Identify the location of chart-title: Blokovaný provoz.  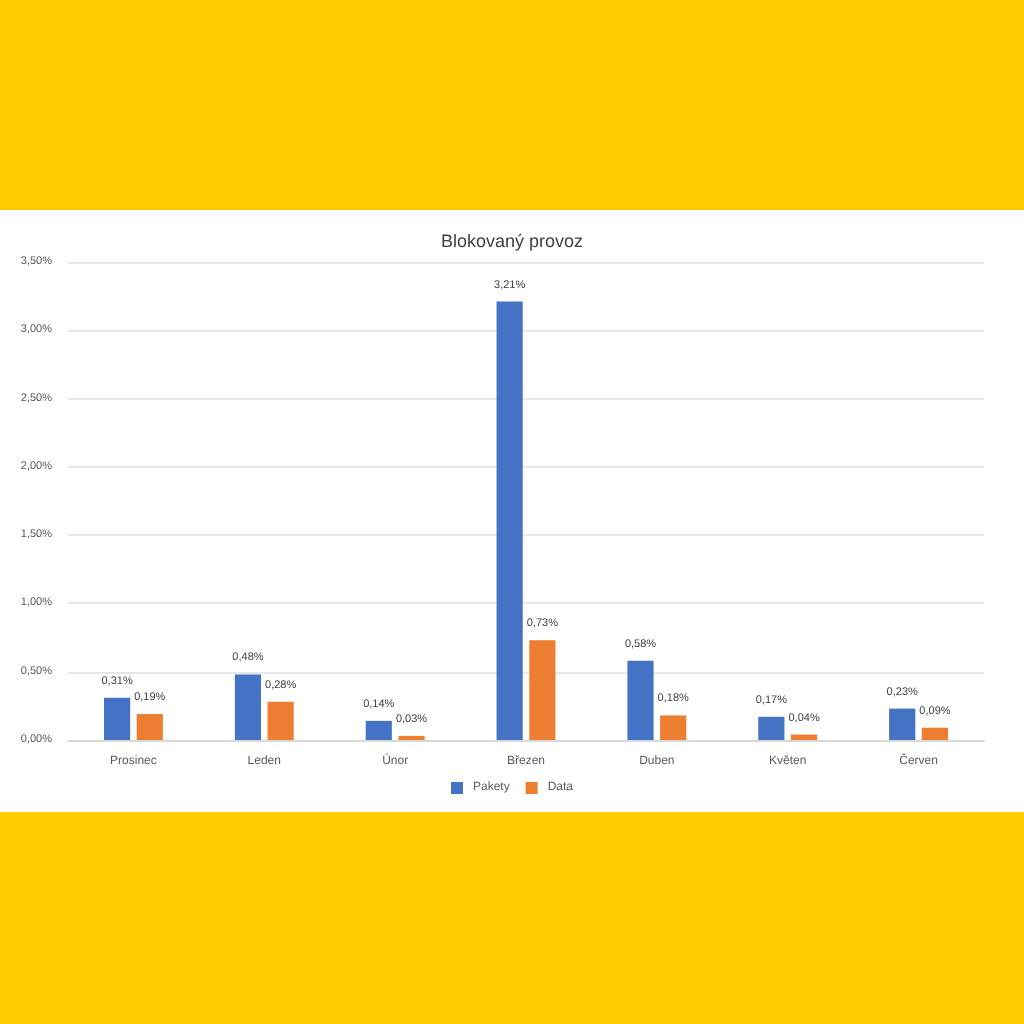
(512, 241).